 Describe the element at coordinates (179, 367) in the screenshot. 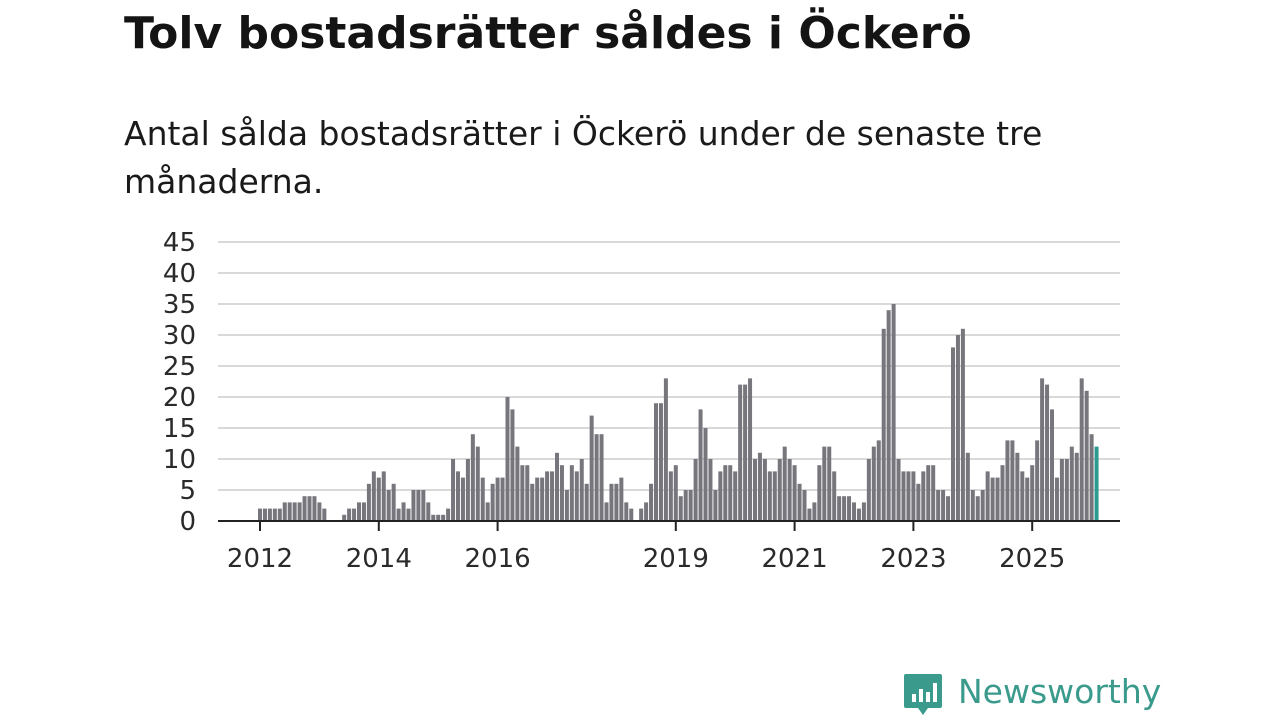

I see `y-tick-label: 25` at that location.